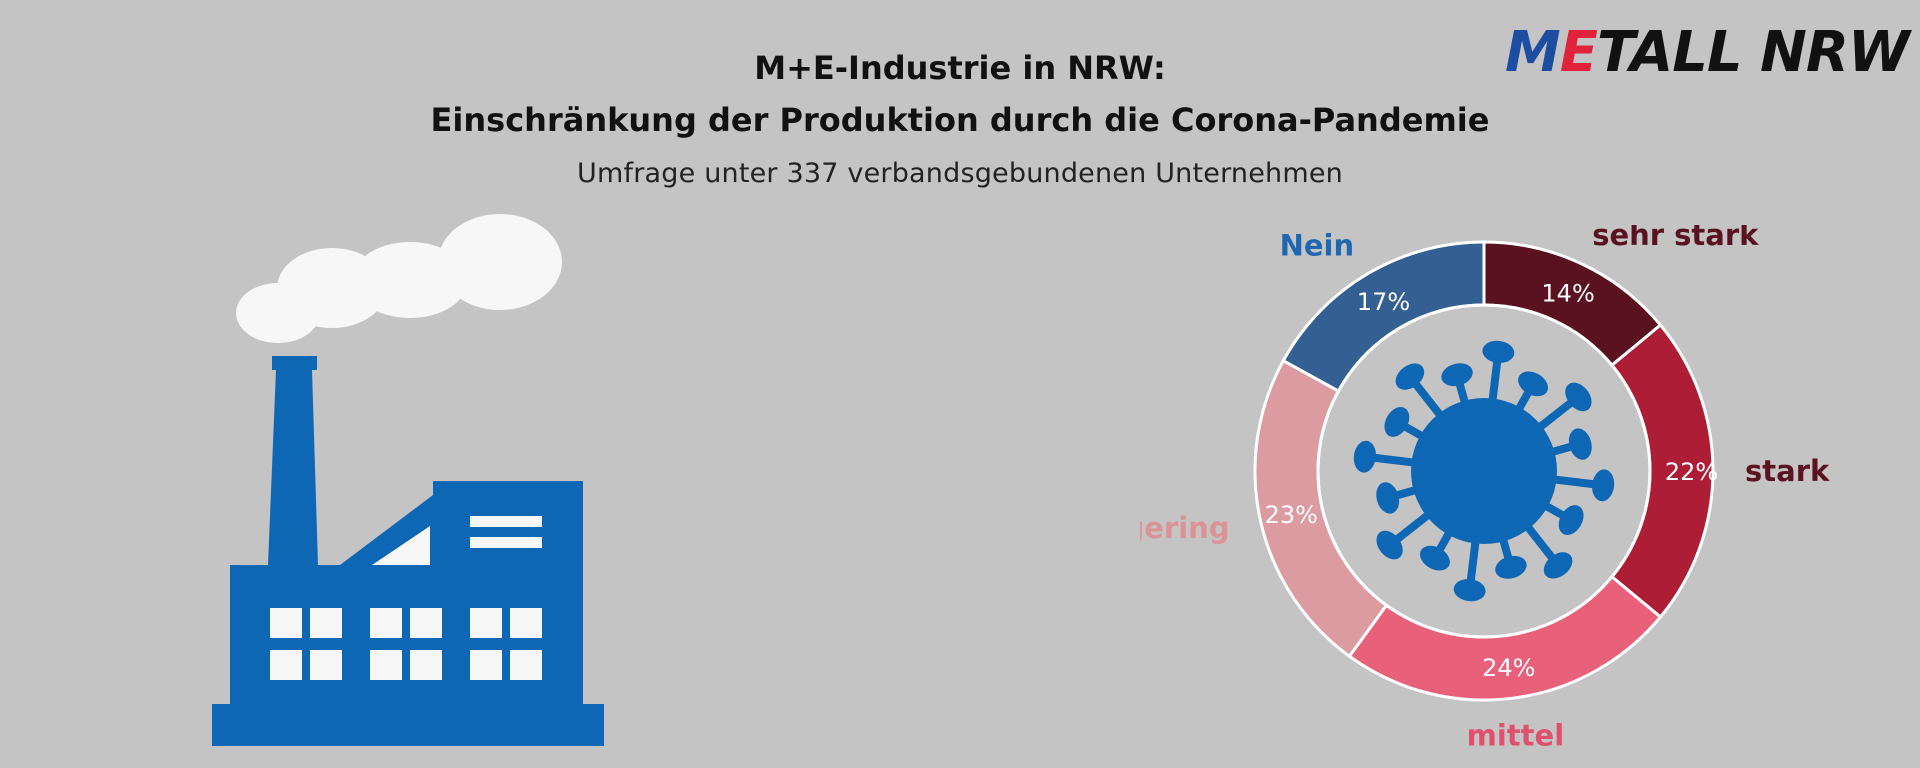 This screenshot has width=1920, height=768. I want to click on logo-letter-m: M, so click(1533, 52).